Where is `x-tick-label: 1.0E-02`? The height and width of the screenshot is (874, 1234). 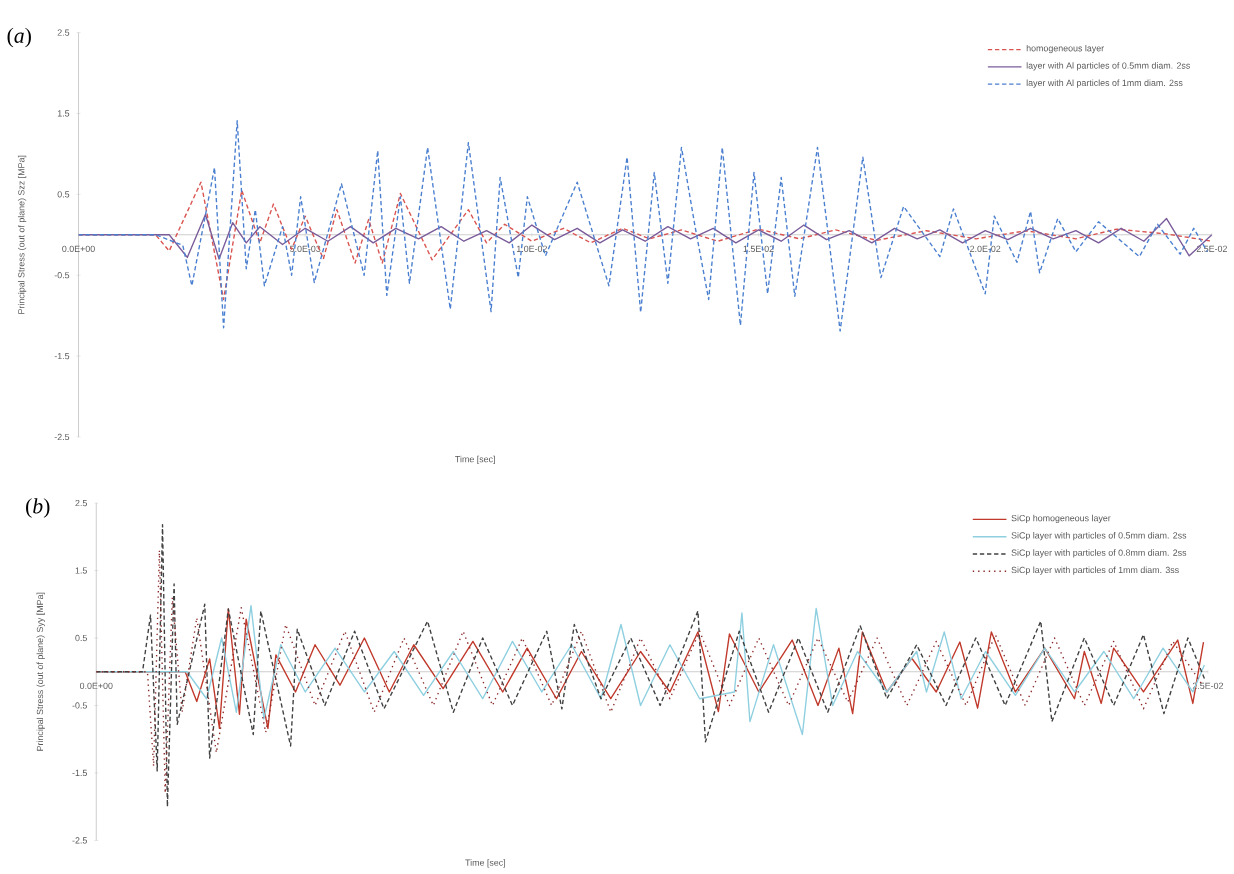 x-tick-label: 1.0E-02 is located at coordinates (532, 248).